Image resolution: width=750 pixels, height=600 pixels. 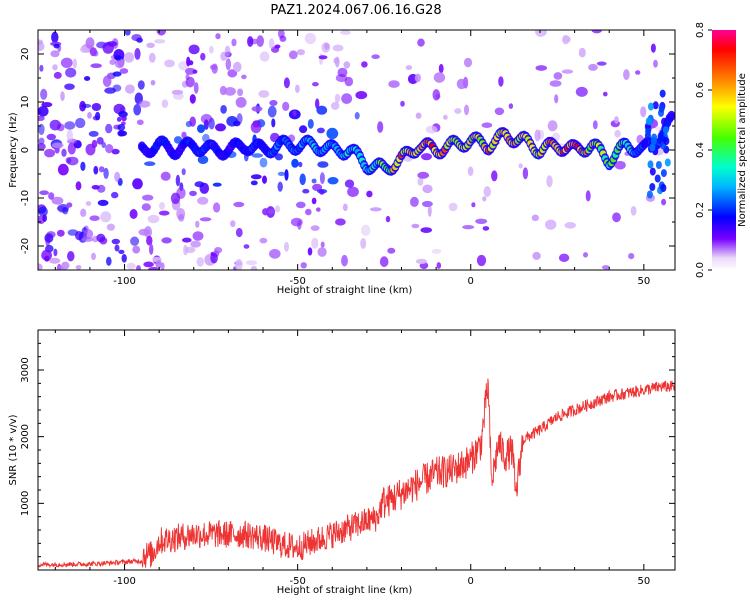 I want to click on colorbar-gradient, so click(x=724, y=150).